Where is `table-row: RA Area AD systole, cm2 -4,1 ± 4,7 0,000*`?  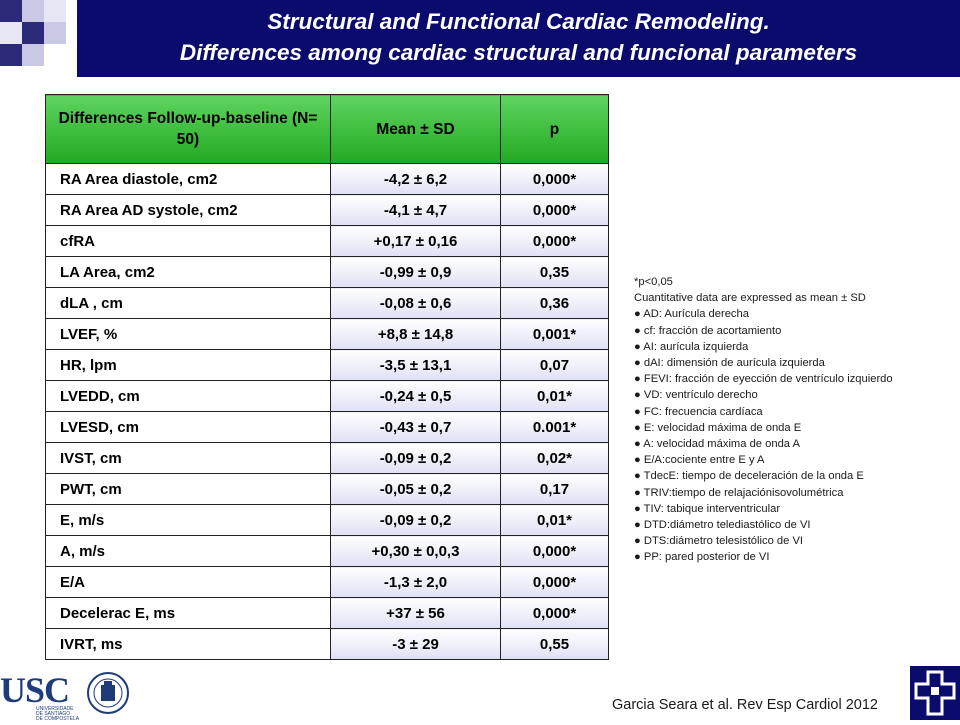 table-row: RA Area AD systole, cm2 -4,1 ± 4,7 0,000* is located at coordinates (327, 210).